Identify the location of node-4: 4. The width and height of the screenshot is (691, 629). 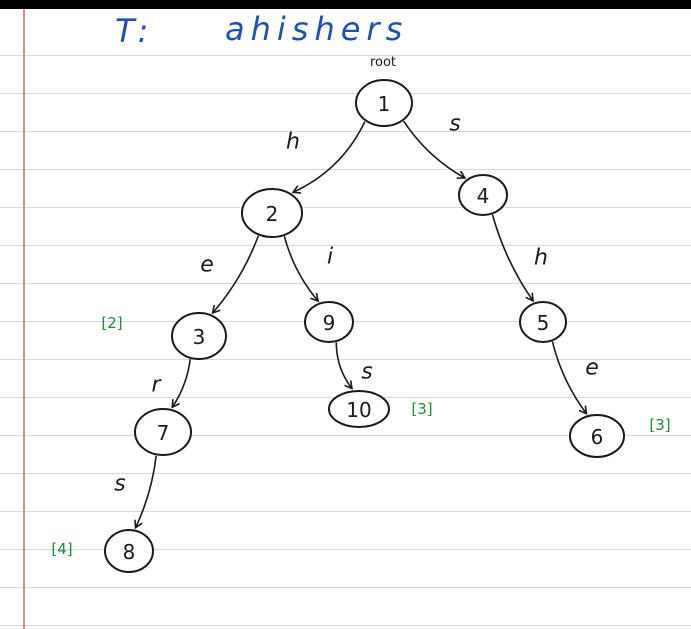
(483, 195).